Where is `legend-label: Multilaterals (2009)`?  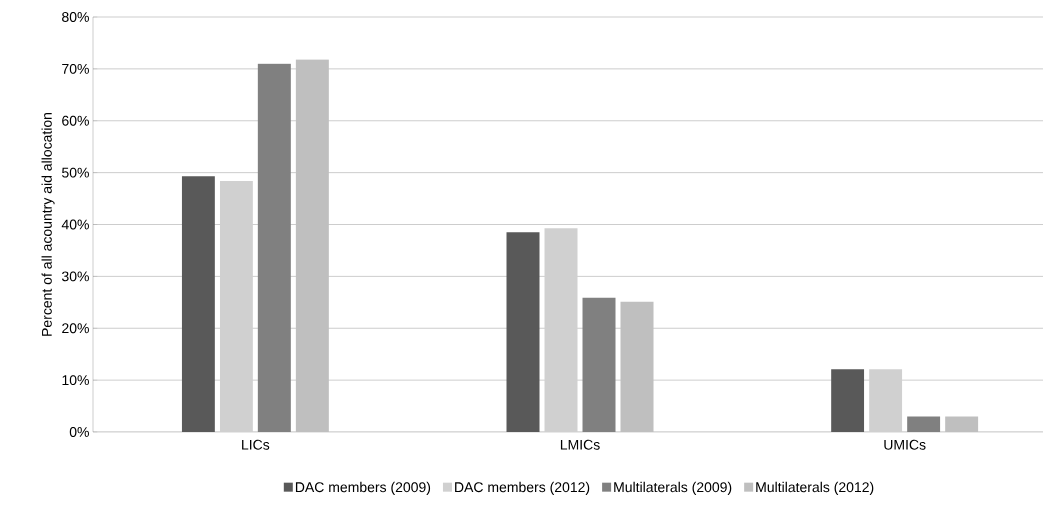
legend-label: Multilaterals (2009) is located at coordinates (673, 488).